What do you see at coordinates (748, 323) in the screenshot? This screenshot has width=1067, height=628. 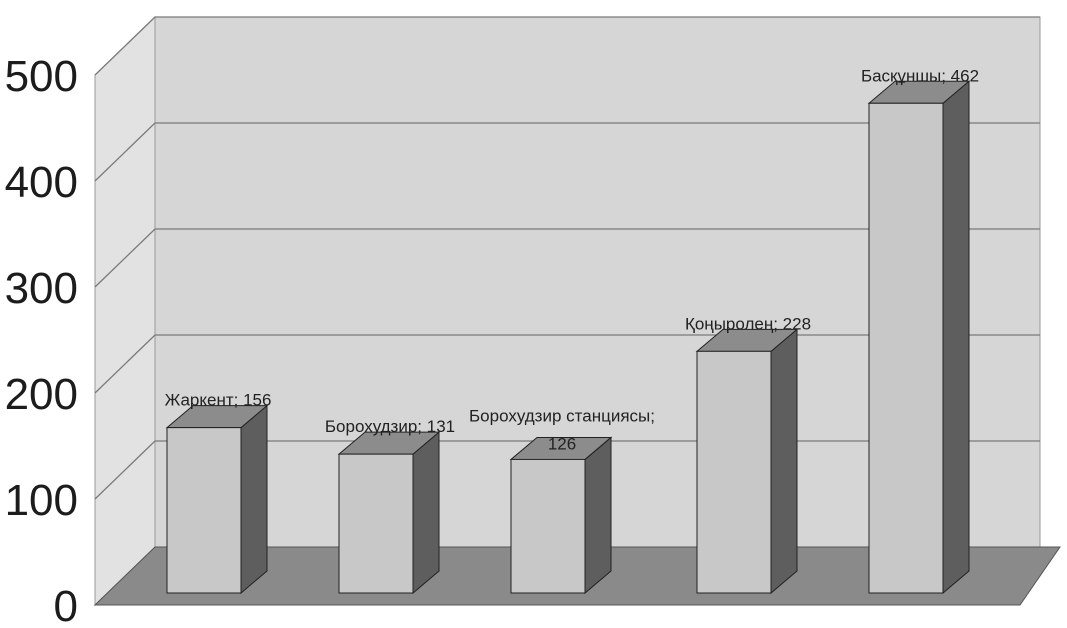 I see `data-label: Қоңыролең; 228` at bounding box center [748, 323].